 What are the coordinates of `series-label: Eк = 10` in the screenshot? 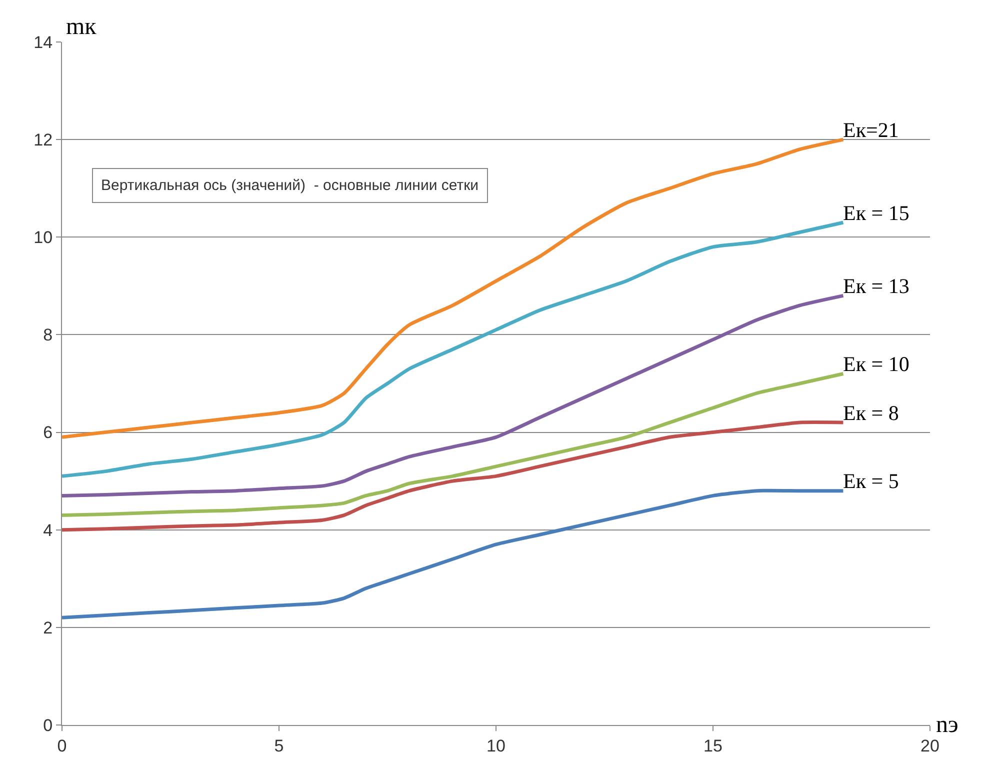 It's located at (876, 364).